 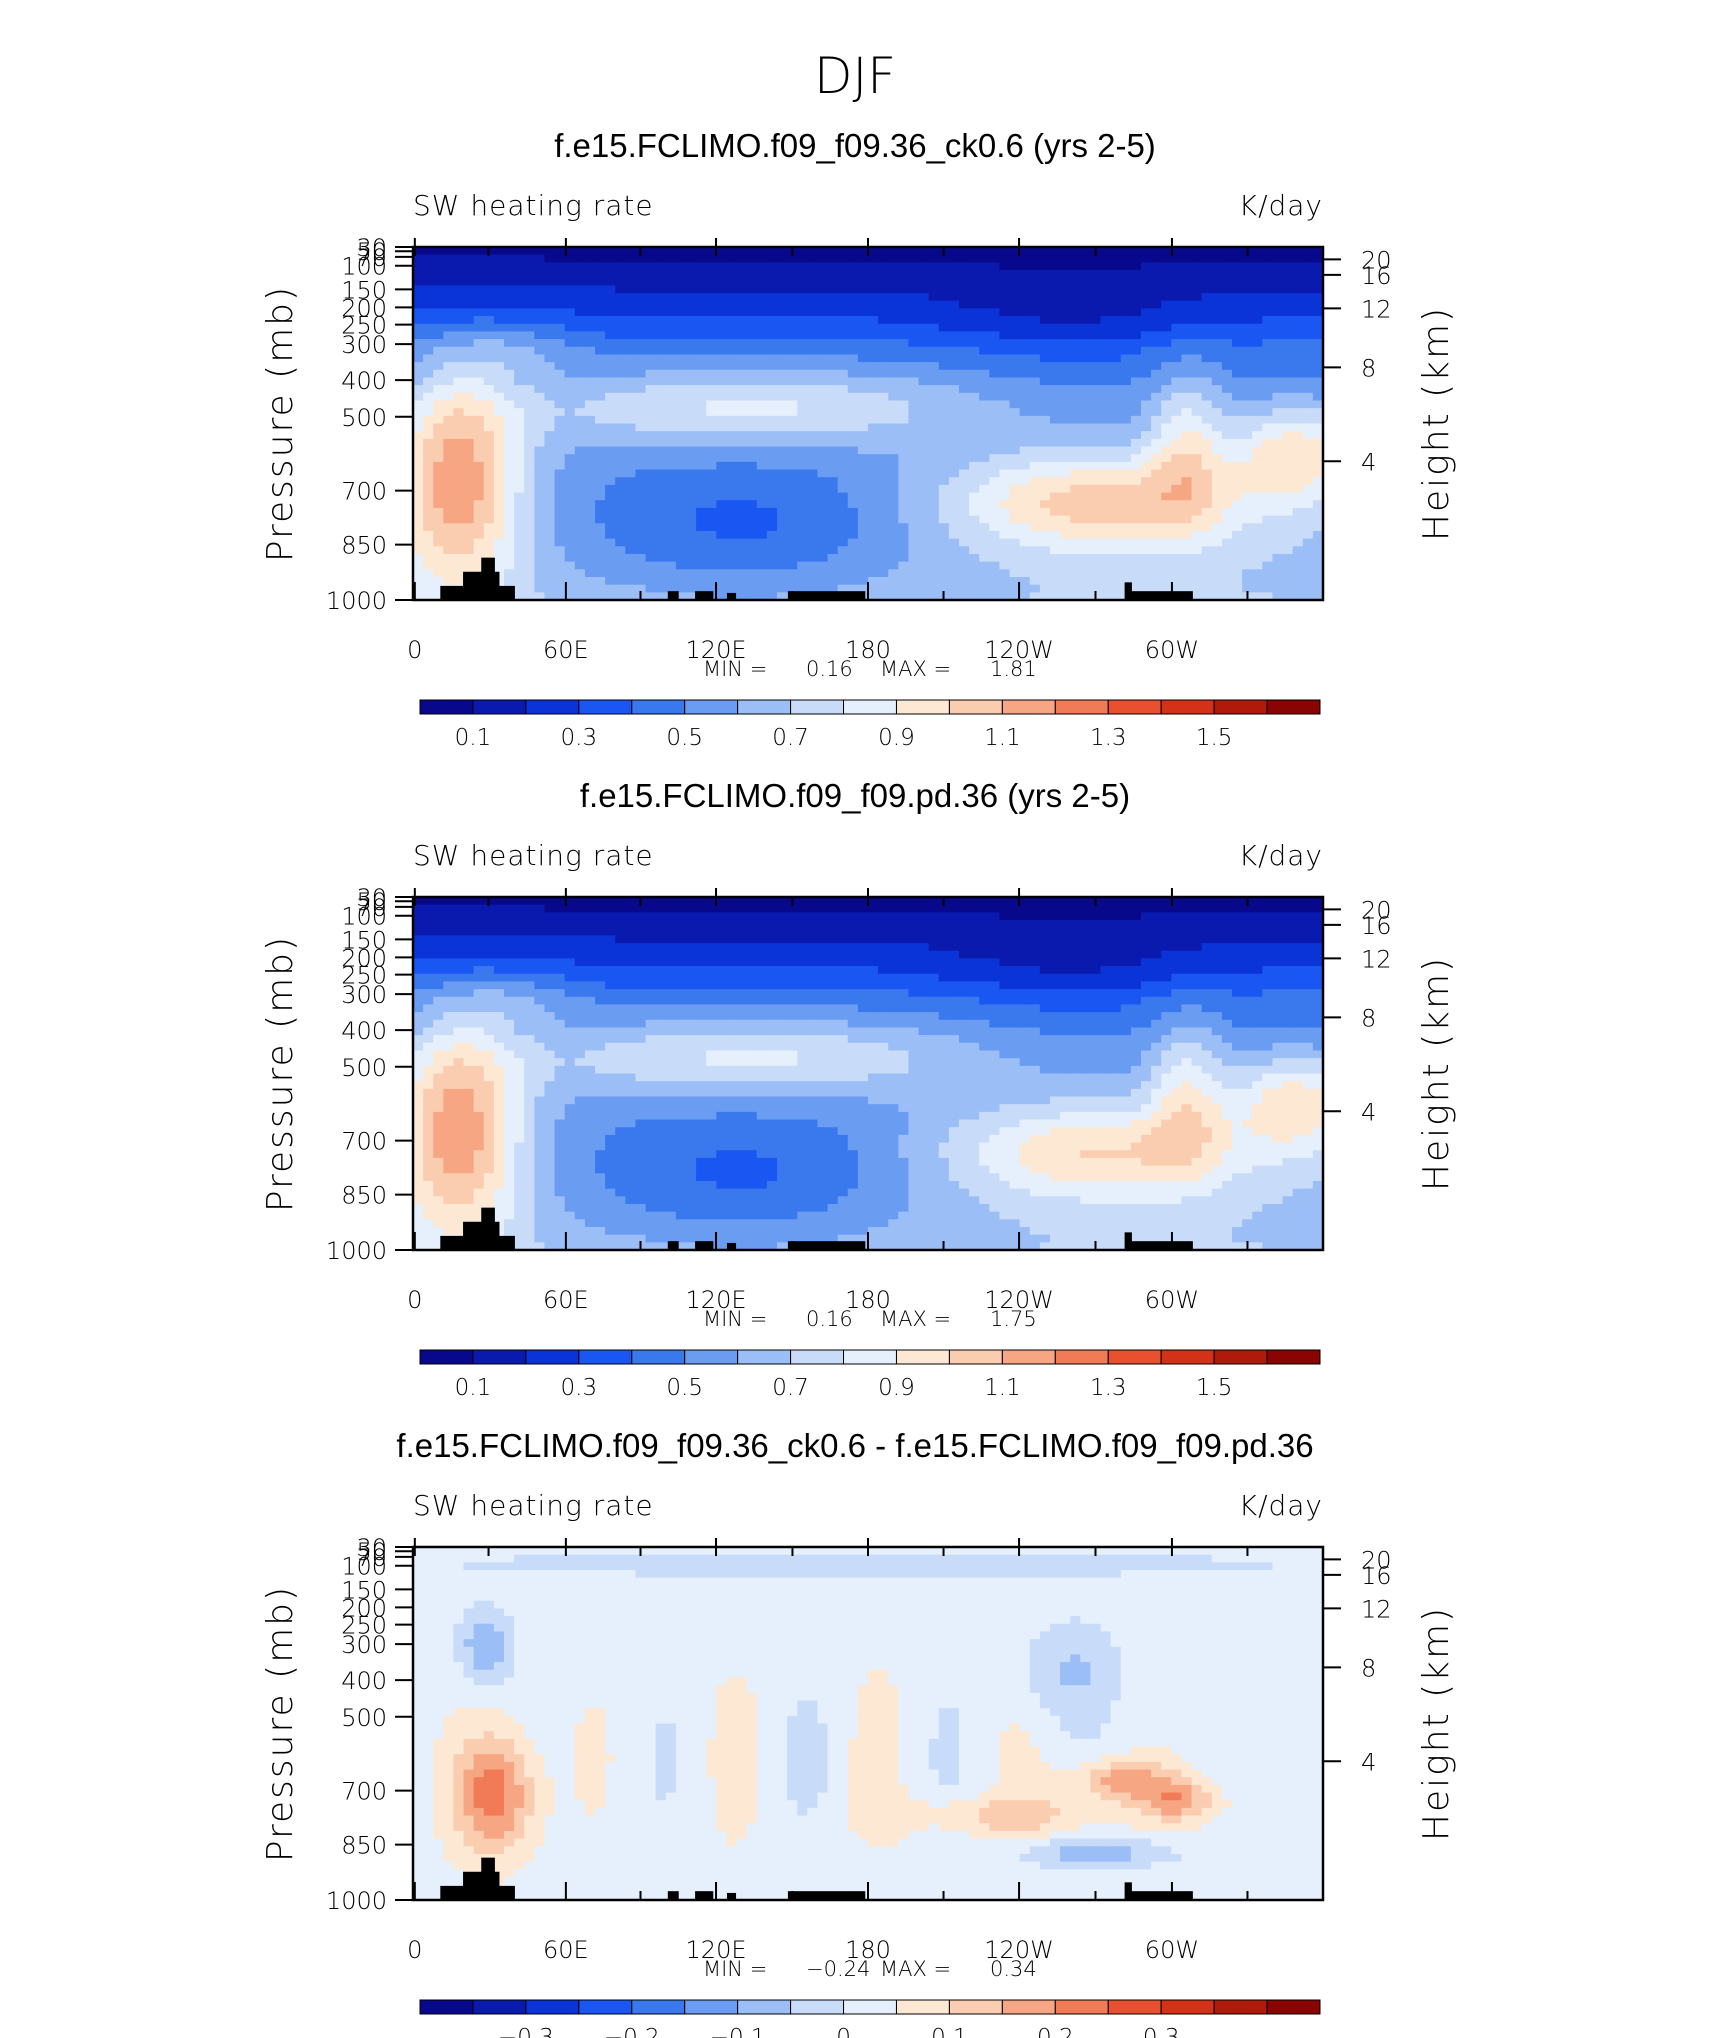 I want to click on colorbar-label: 0.9, so click(x=896, y=1388).